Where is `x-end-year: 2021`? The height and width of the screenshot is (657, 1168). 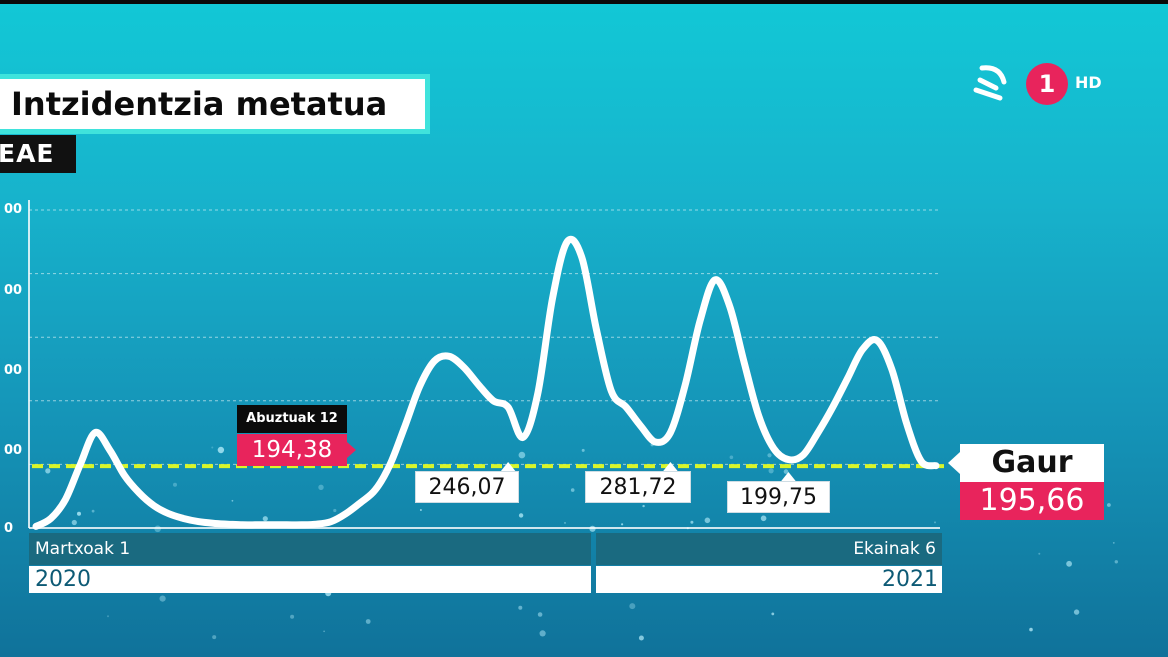 x-end-year: 2021 is located at coordinates (769, 579).